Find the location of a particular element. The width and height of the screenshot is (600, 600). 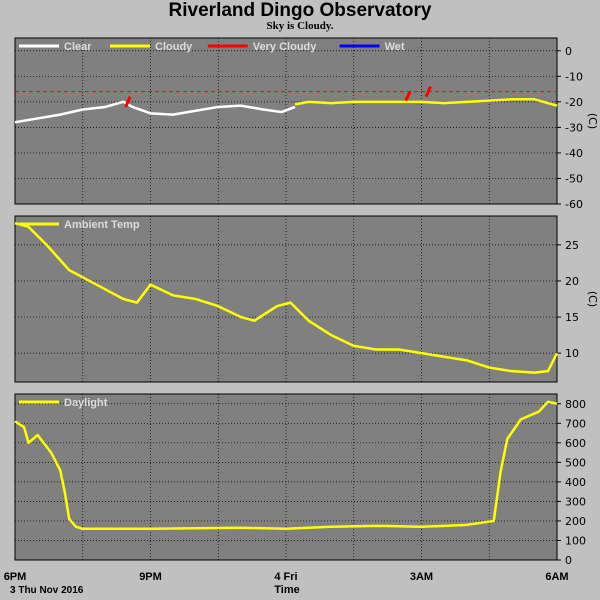

y-tick-label: 700 is located at coordinates (575, 423).